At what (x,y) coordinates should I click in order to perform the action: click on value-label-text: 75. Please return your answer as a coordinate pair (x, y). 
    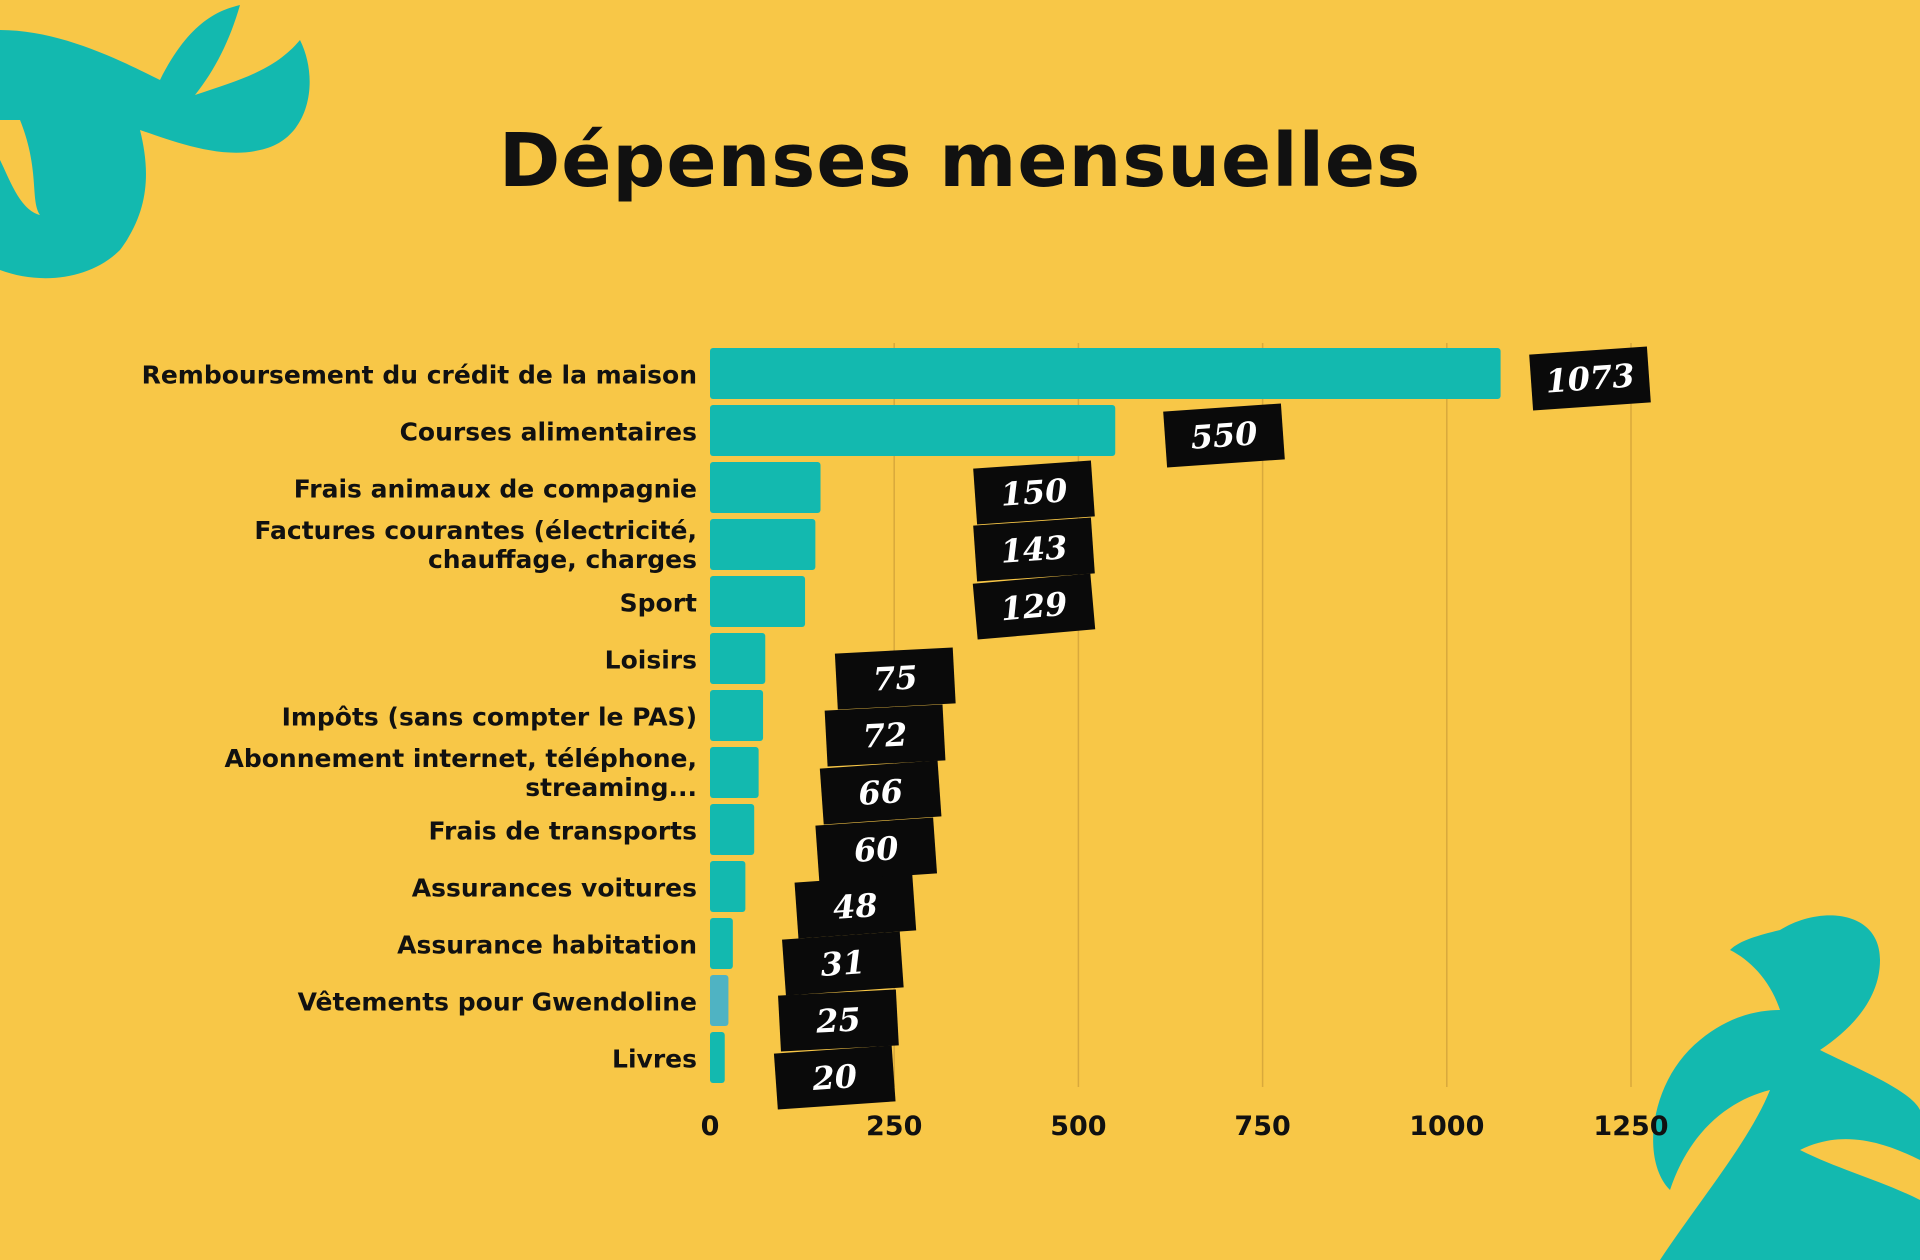
    Looking at the image, I should click on (895, 678).